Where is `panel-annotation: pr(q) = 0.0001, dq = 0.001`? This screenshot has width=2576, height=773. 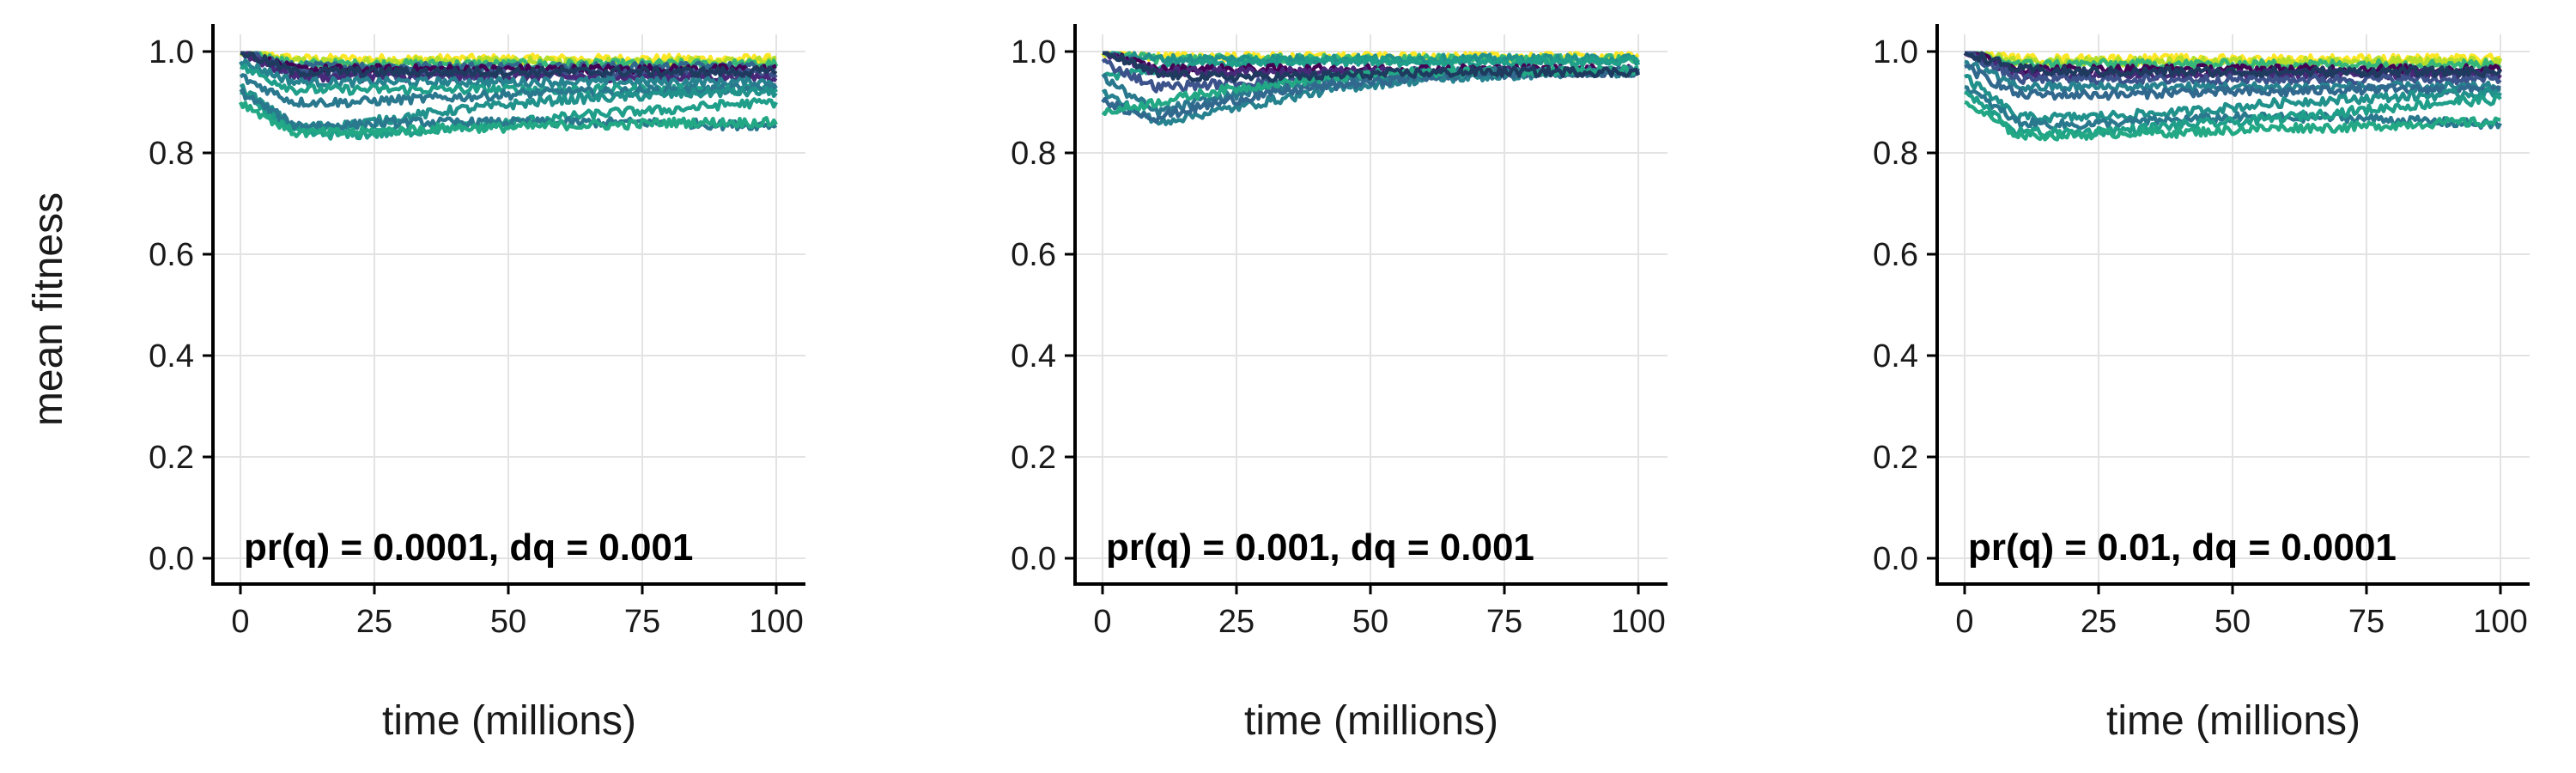
panel-annotation: pr(q) = 0.0001, dq = 0.001 is located at coordinates (468, 547).